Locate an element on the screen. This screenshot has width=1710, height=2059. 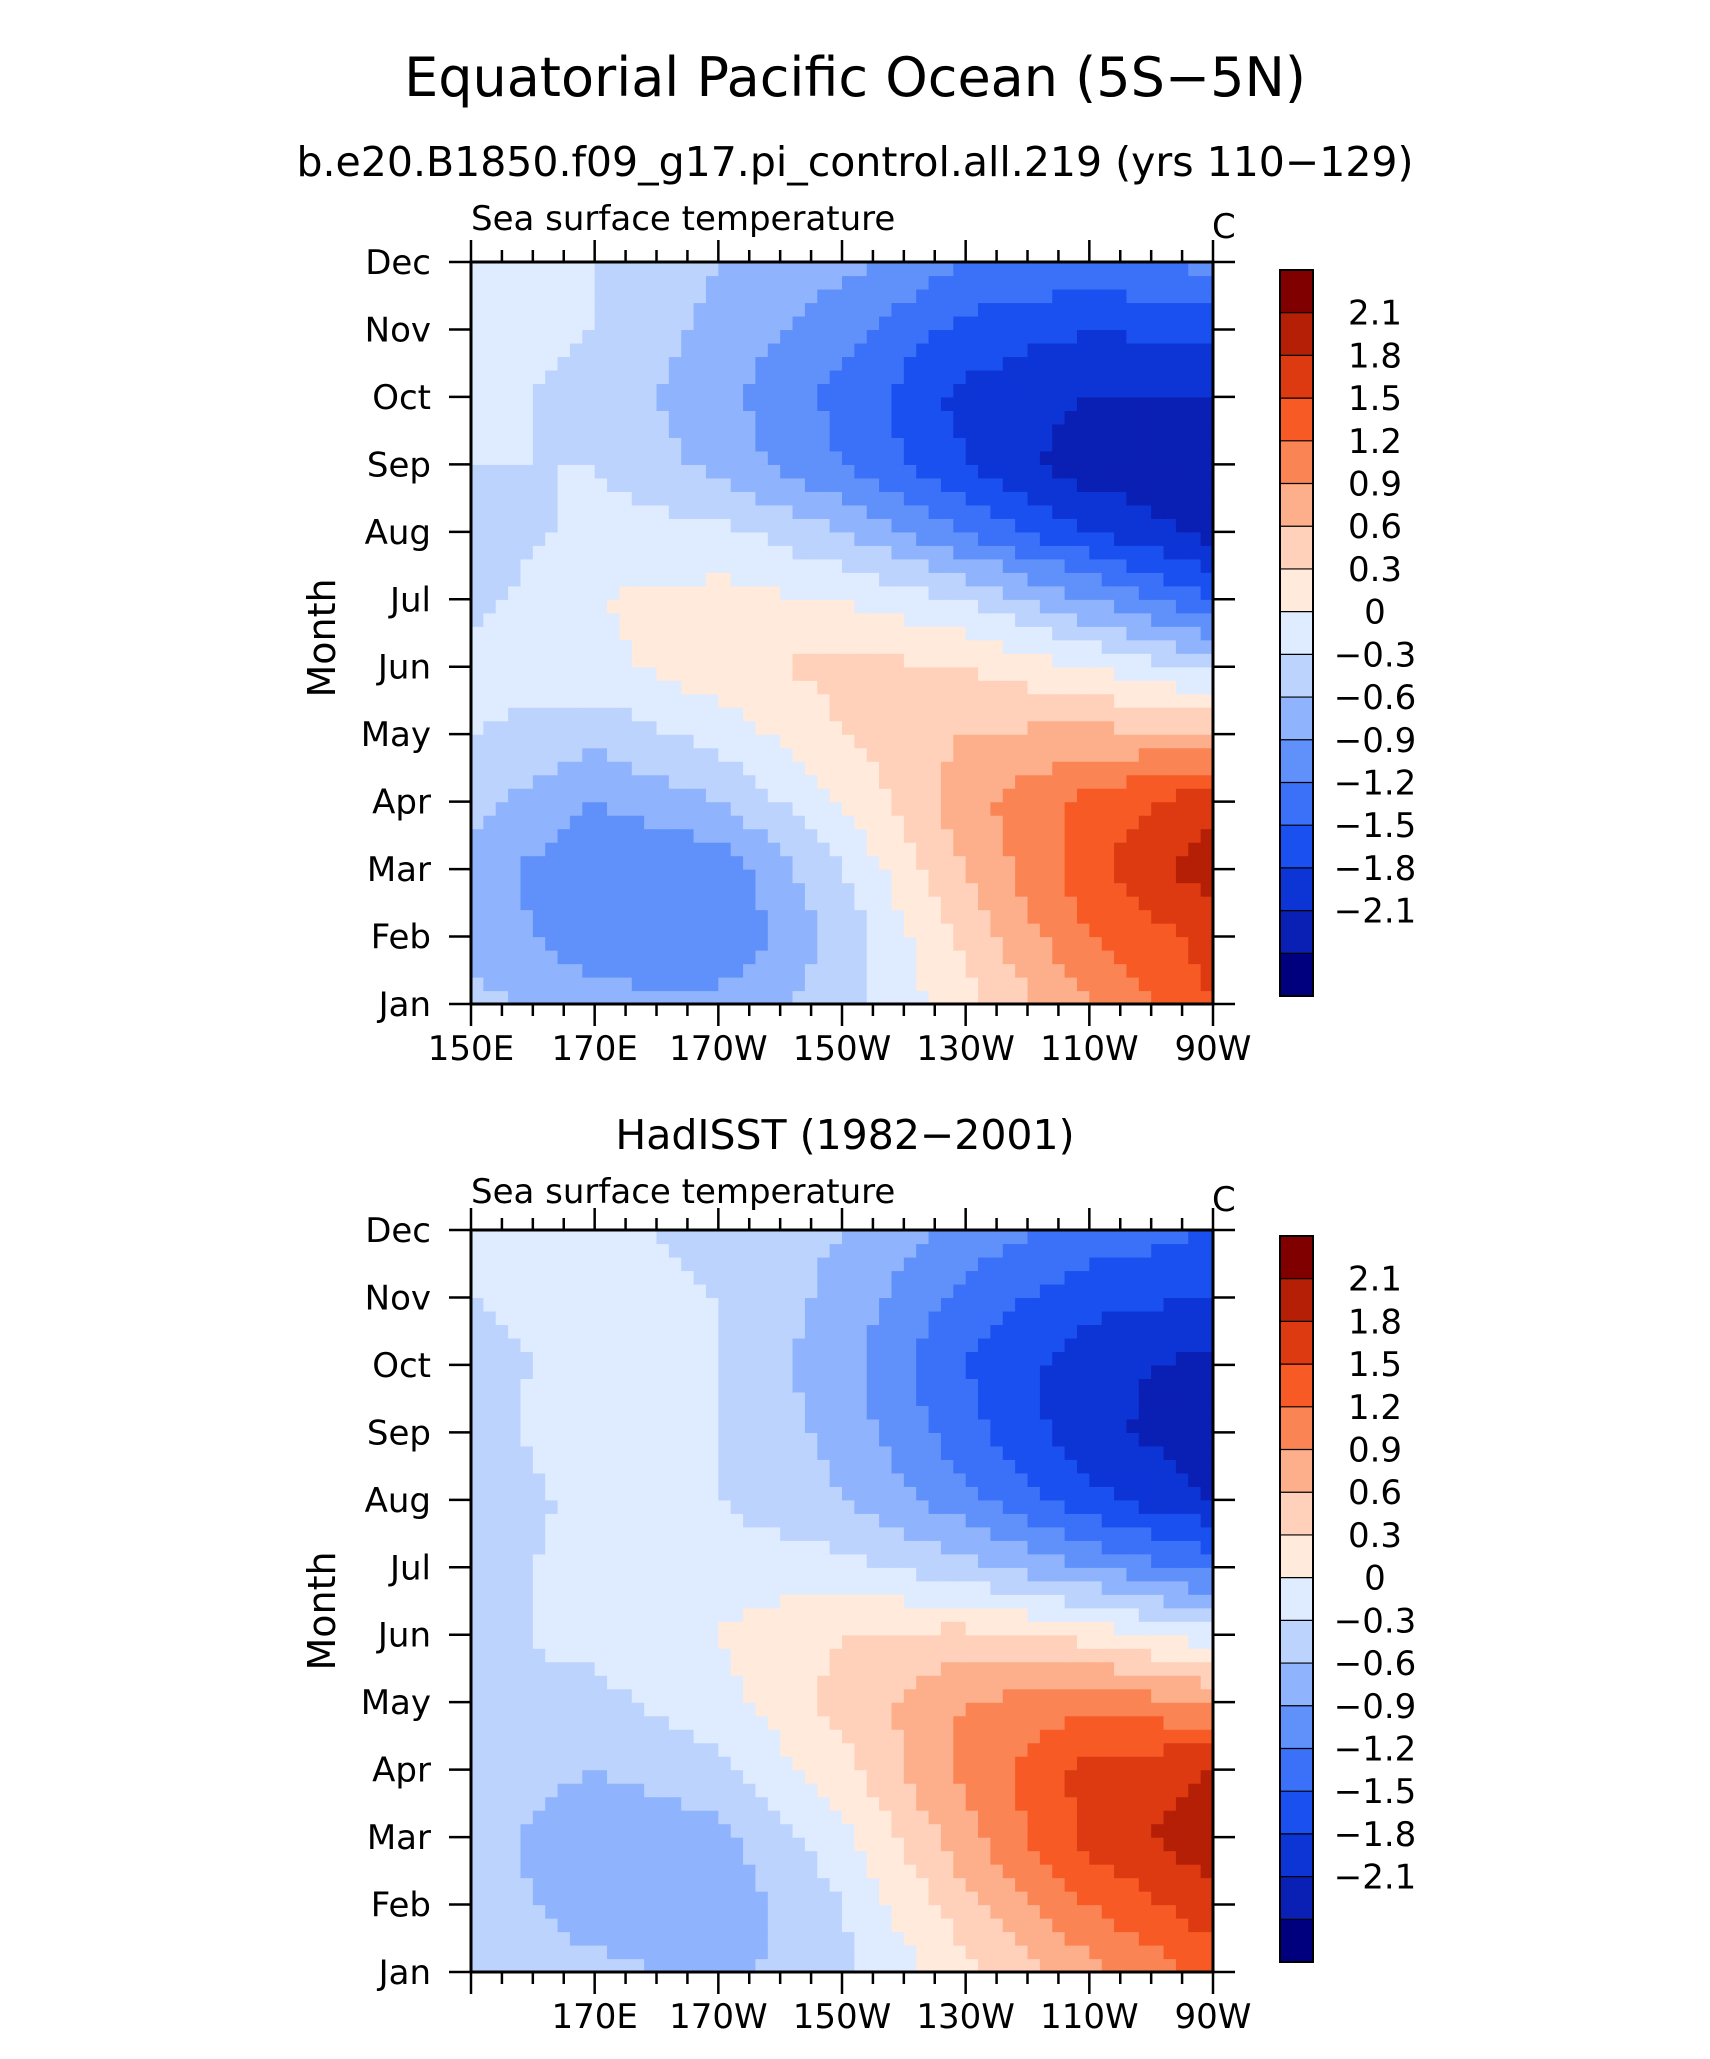
panel-obs-ylabel: Month is located at coordinates (322, 1610).